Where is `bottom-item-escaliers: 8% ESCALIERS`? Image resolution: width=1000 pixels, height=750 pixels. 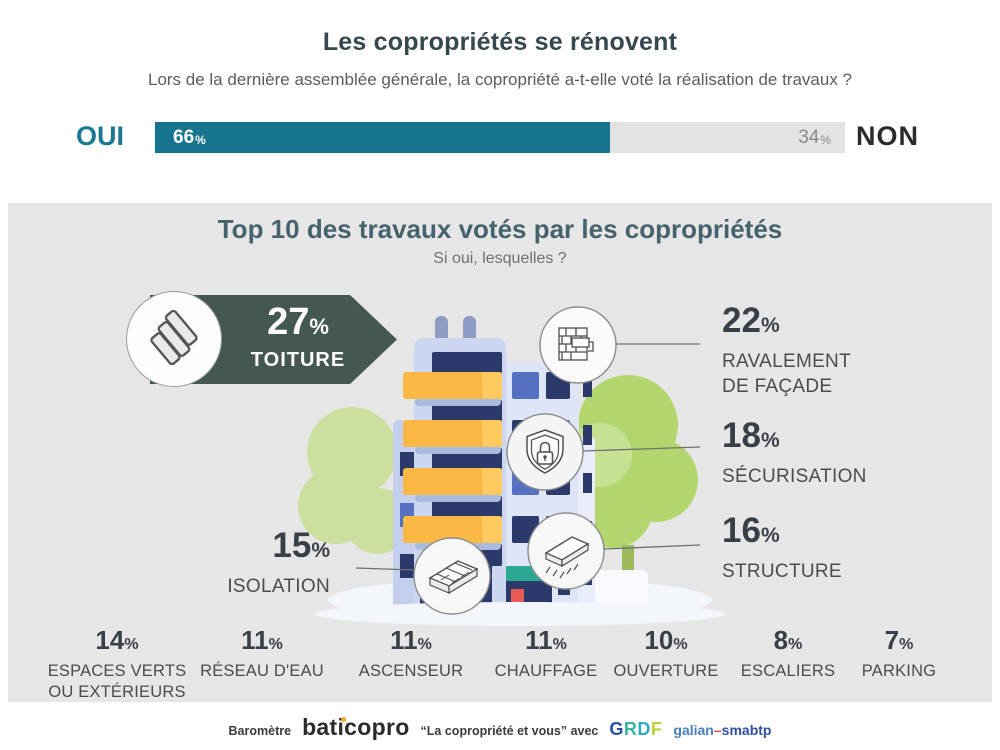 bottom-item-escaliers: 8% ESCALIERS is located at coordinates (788, 652).